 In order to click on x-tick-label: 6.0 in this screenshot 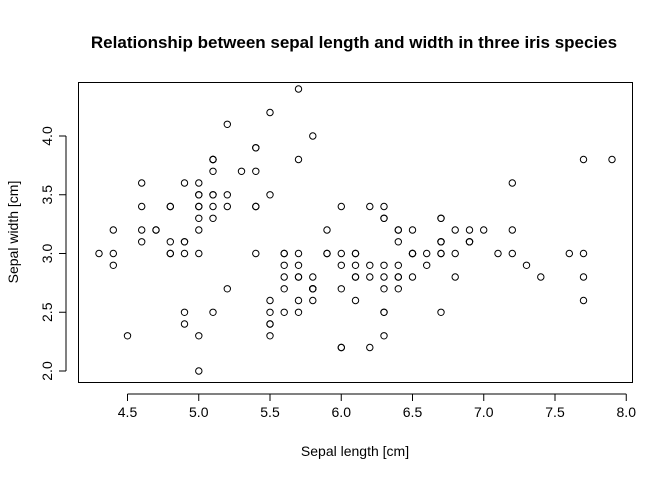, I will do `click(342, 412)`.